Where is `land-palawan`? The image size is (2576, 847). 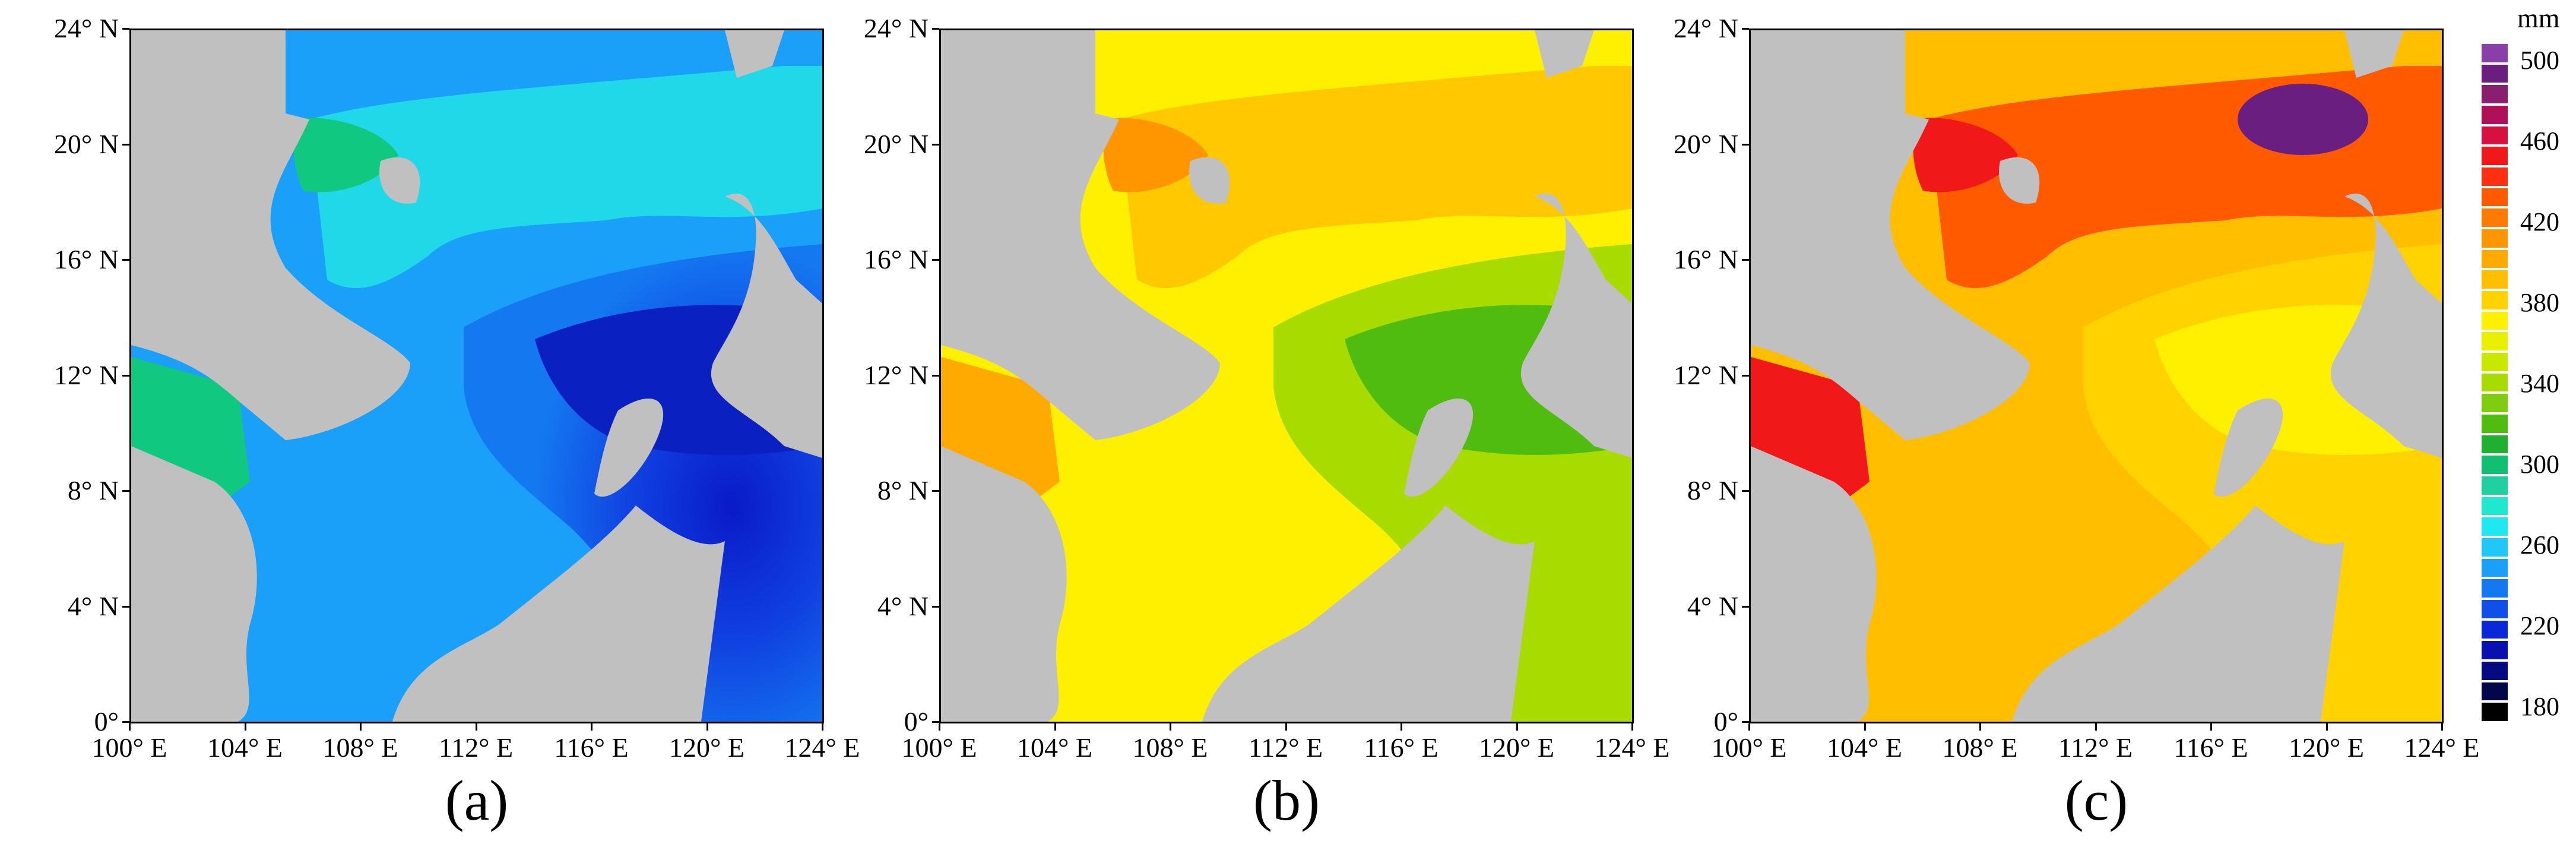
land-palawan is located at coordinates (629, 448).